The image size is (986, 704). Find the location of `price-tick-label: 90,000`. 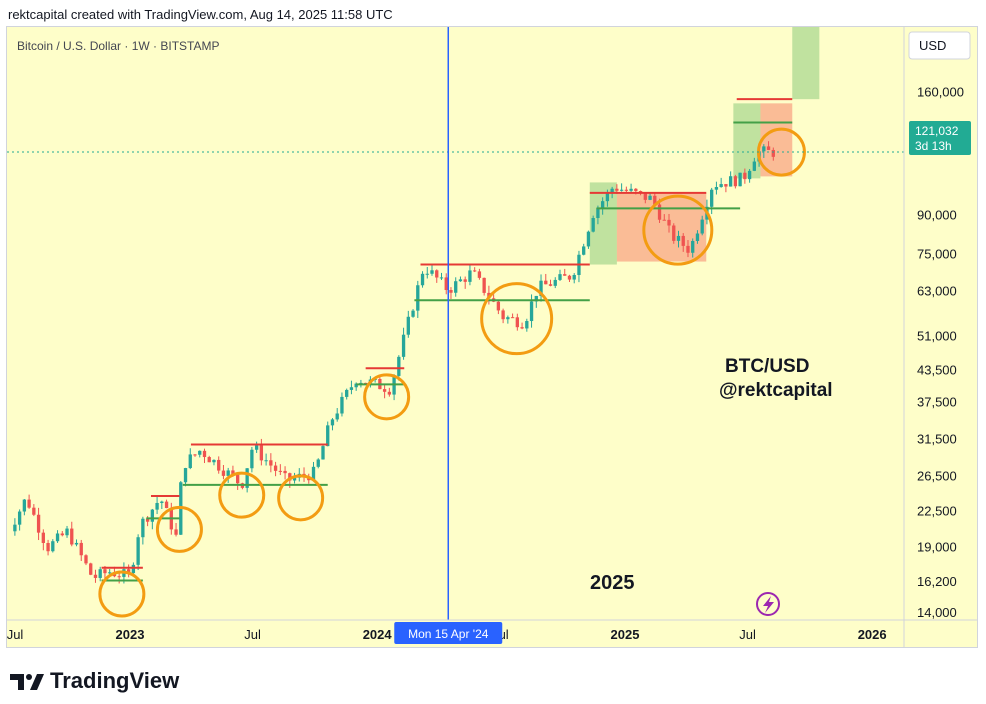

price-tick-label: 90,000 is located at coordinates (937, 214).